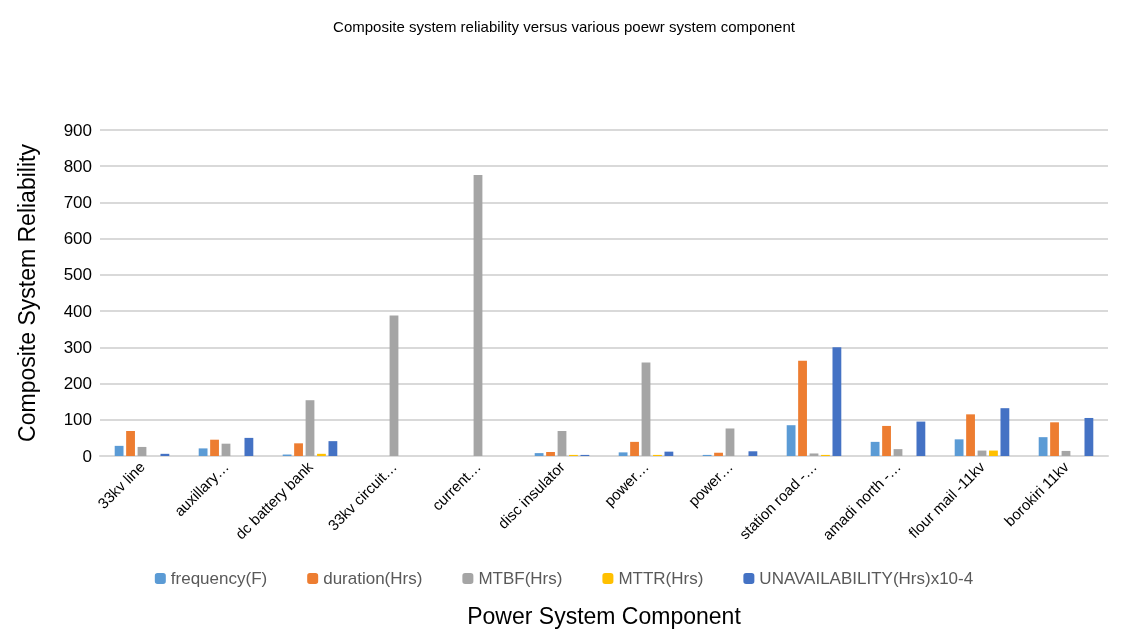 The image size is (1128, 632). I want to click on x-axis-title: Power System Component, so click(604, 615).